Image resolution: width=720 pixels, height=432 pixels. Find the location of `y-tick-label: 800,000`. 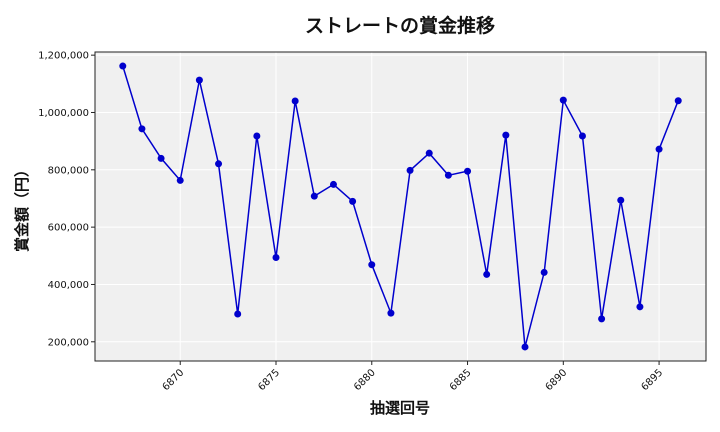

y-tick-label: 800,000 is located at coordinates (68, 170).